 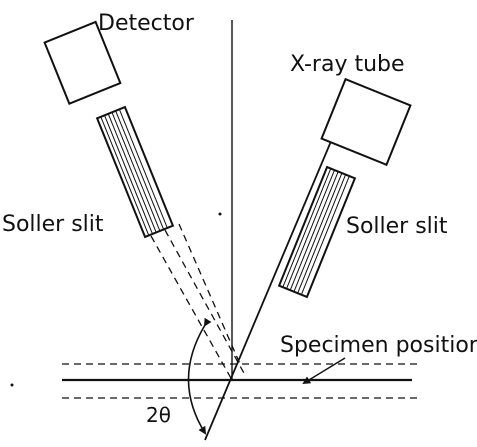 What do you see at coordinates (82, 63) in the screenshot?
I see `detector-box` at bounding box center [82, 63].